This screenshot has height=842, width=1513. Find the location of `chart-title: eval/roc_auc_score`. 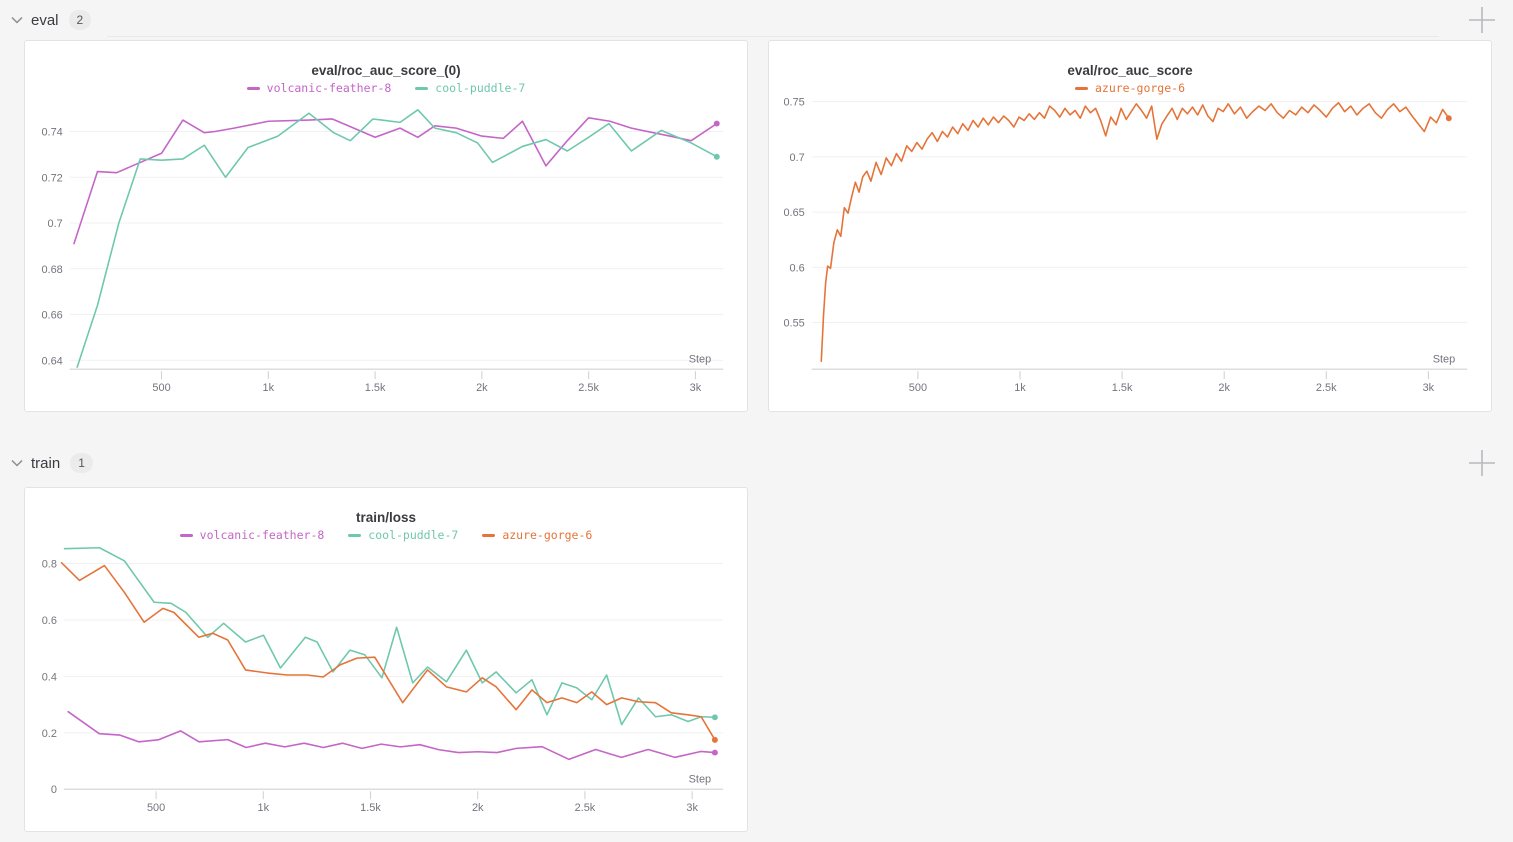

chart-title: eval/roc_auc_score is located at coordinates (1130, 70).